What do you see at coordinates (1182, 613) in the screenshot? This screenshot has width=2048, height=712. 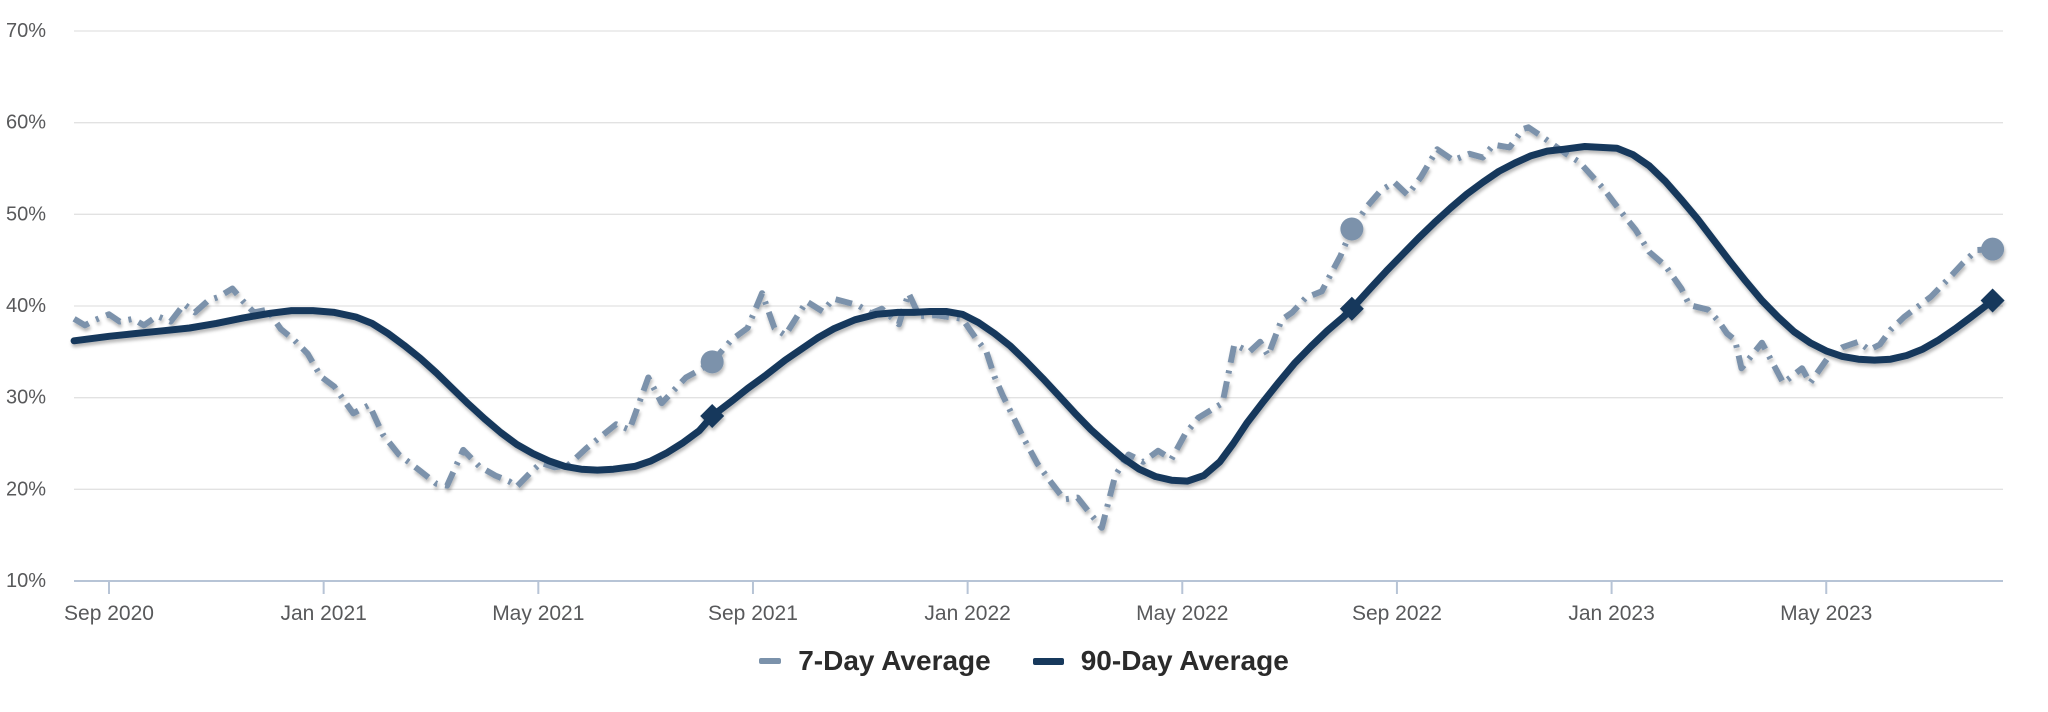 I see `x-axis-label: May 2022` at bounding box center [1182, 613].